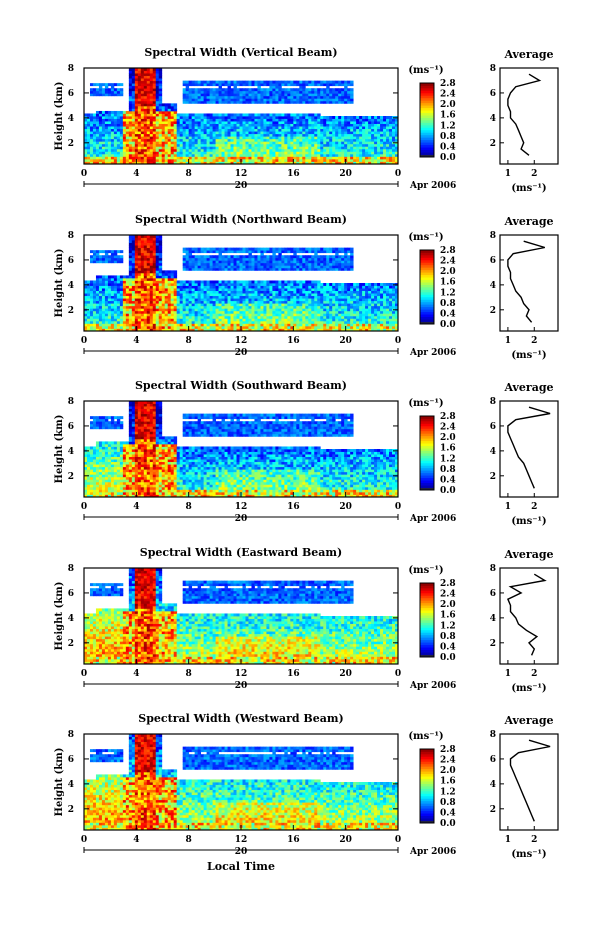  I want to click on colorbar-segment, so click(427, 151).